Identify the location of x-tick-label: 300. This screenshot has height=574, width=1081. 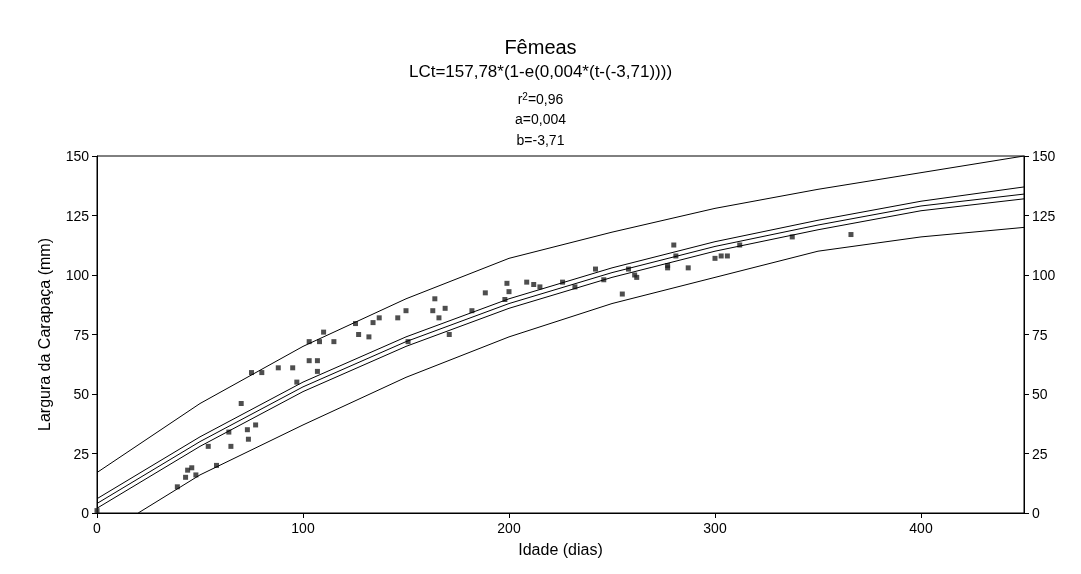
(715, 528).